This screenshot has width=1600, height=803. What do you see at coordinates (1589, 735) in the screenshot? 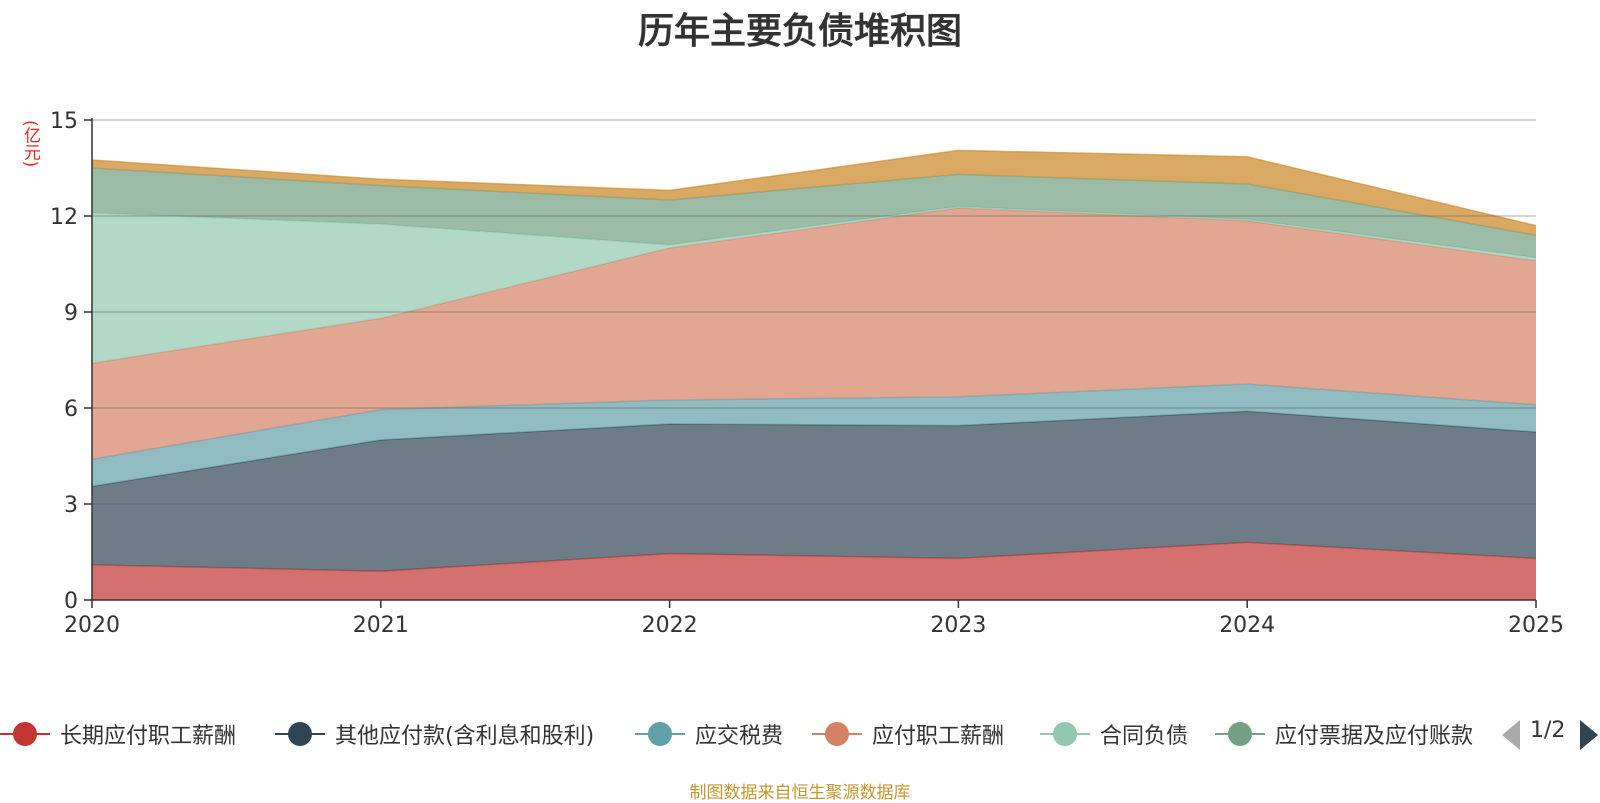
I see `legend-next-page-icon` at bounding box center [1589, 735].